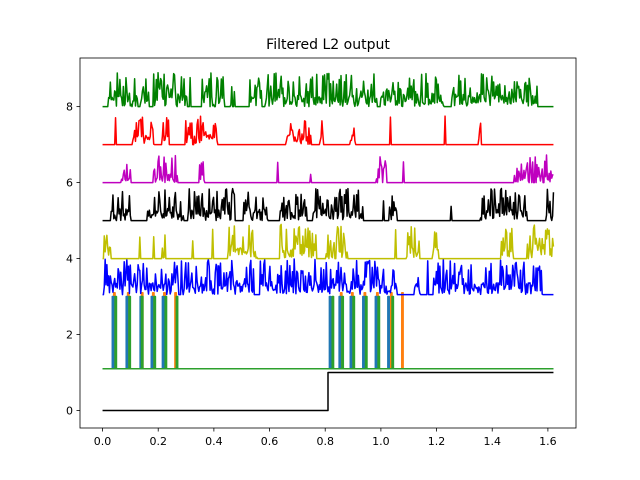 The height and width of the screenshot is (480, 640). What do you see at coordinates (214, 441) in the screenshot?
I see `x-tick-label: 0.4` at bounding box center [214, 441].